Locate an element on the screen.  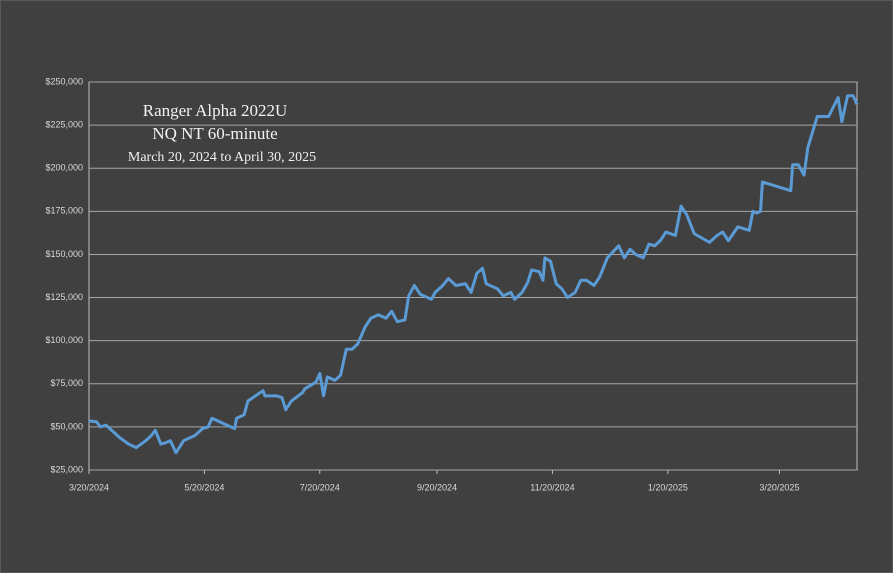
y-tick-label: $150,000 is located at coordinates (64, 254).